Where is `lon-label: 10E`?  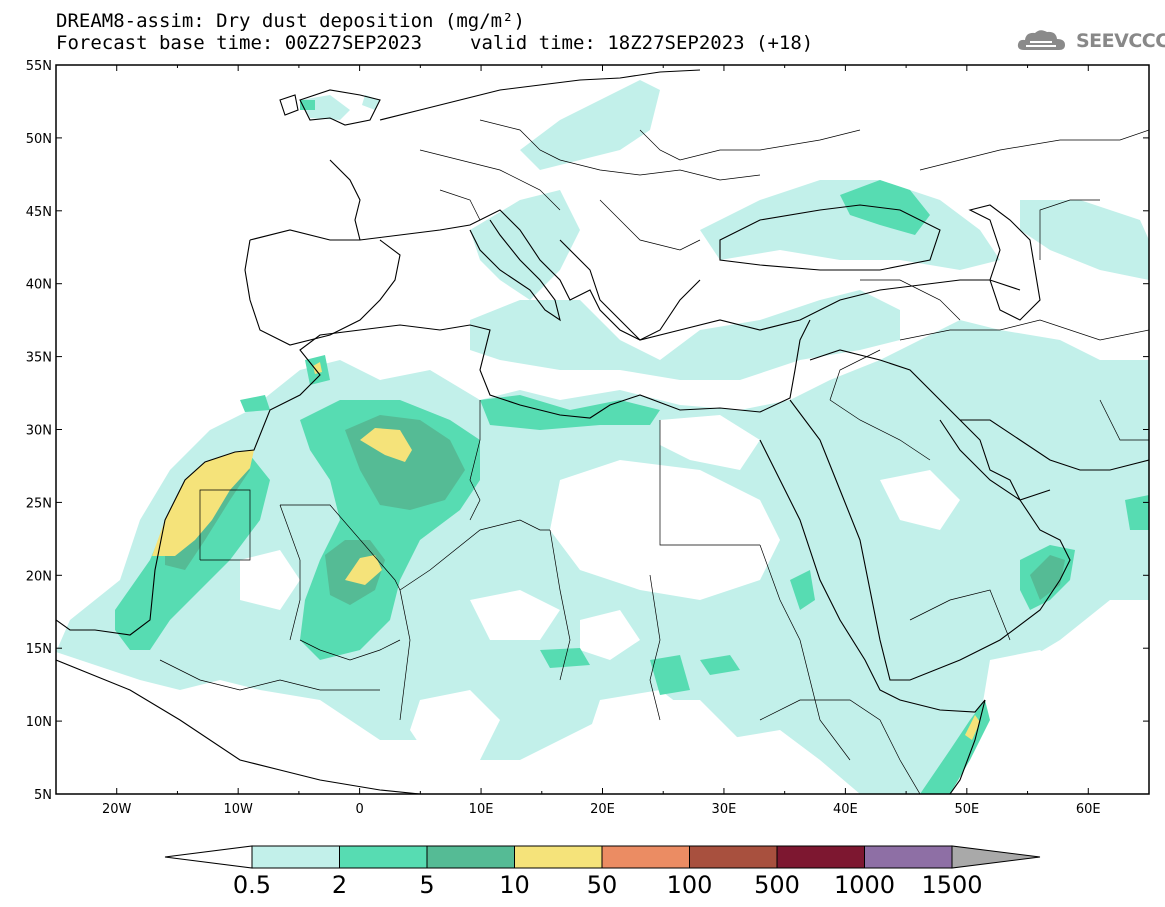 lon-label: 10E is located at coordinates (481, 809).